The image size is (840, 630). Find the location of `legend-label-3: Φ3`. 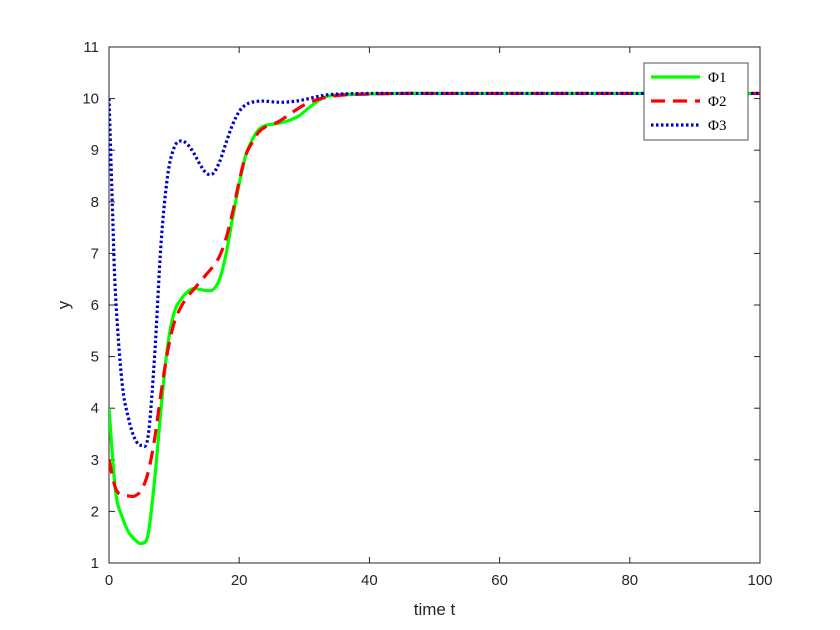

legend-label-3: Φ3 is located at coordinates (717, 126).